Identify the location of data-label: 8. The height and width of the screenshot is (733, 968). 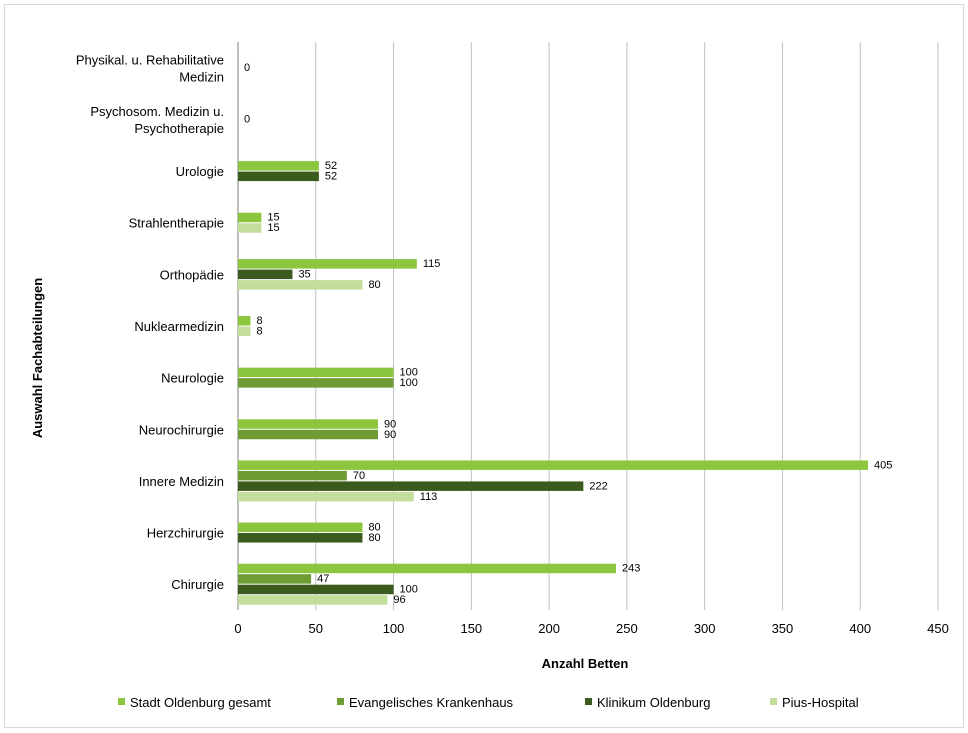
(259, 332).